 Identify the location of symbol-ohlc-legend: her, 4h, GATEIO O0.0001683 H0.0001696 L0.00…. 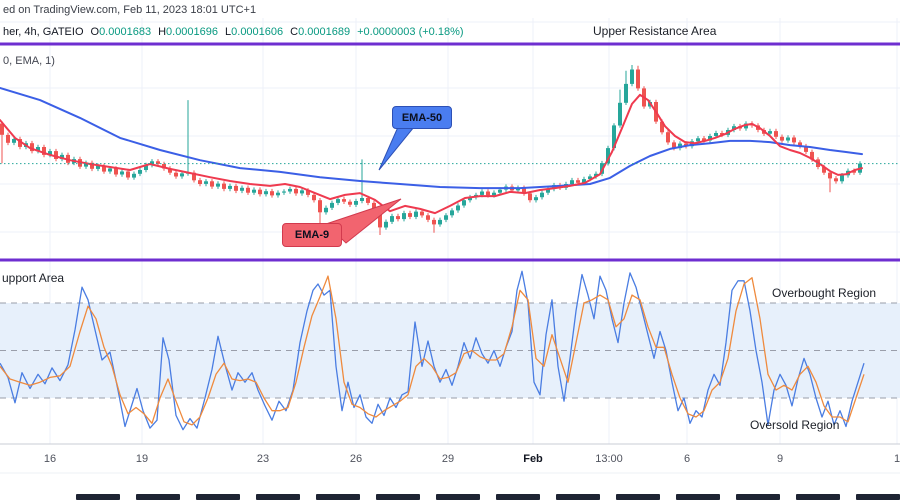
(233, 32).